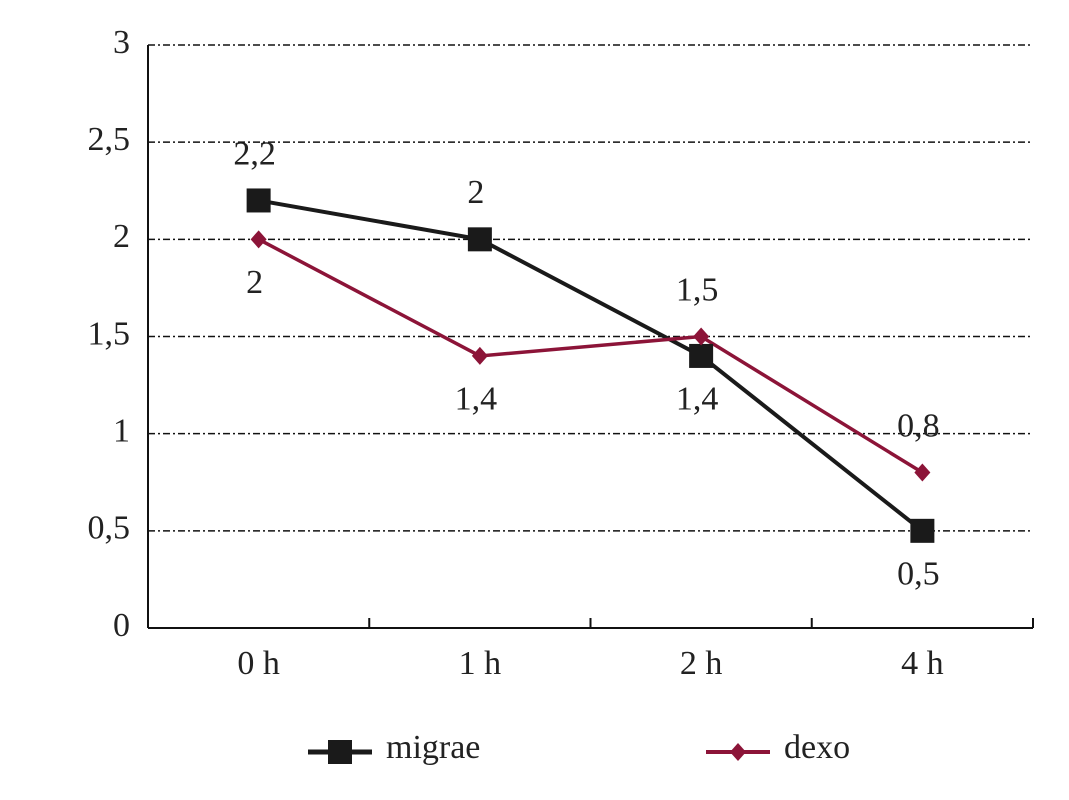  I want to click on y-tick-label: 3, so click(121, 42).